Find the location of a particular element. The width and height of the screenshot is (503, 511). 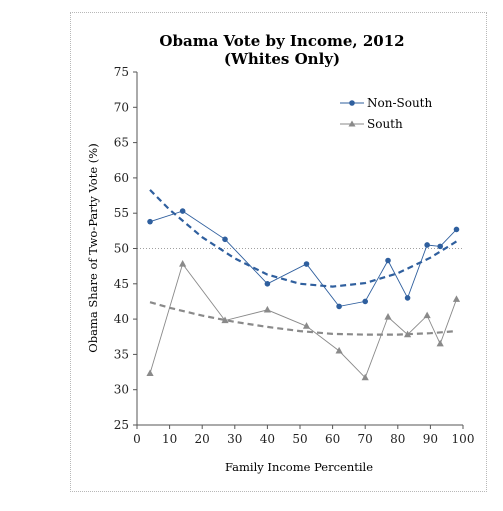

y-axis-label: Obama Share of Two-Party Vote (%) is located at coordinates (93, 247).